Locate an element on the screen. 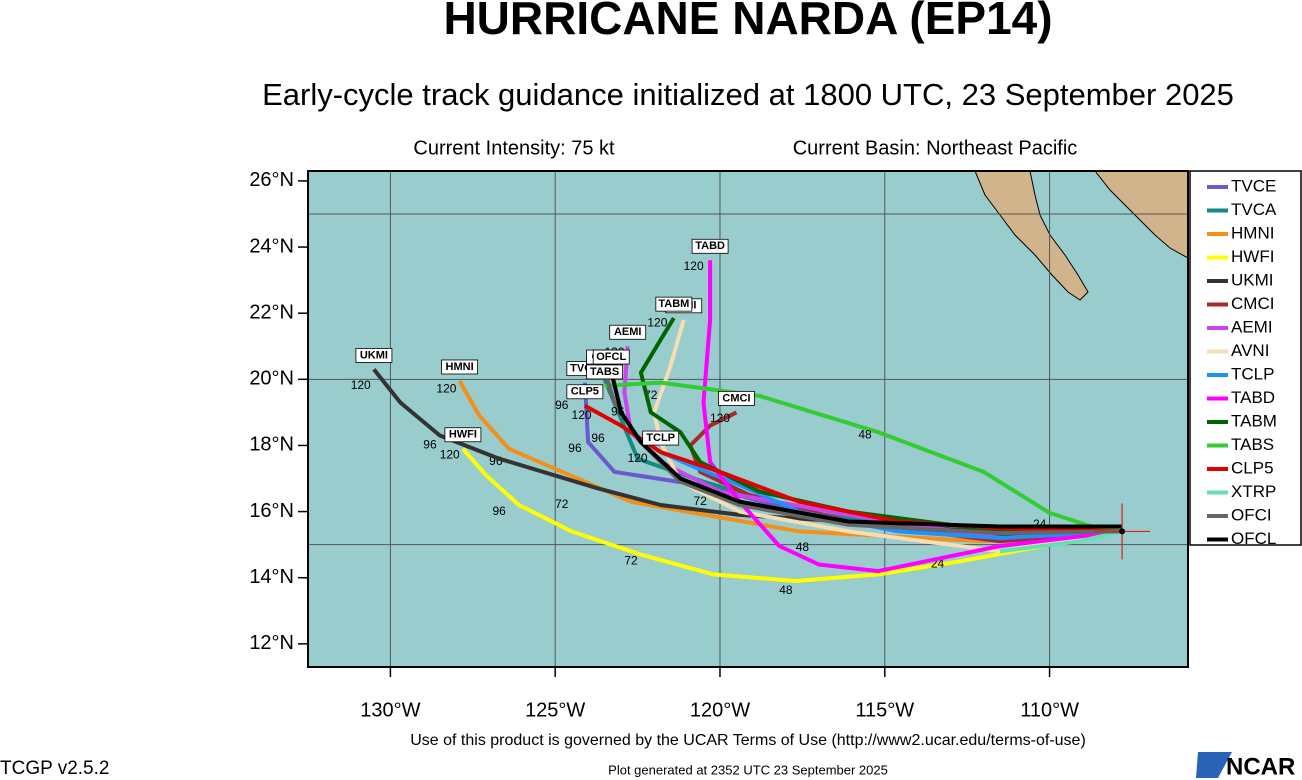 This screenshot has height=780, width=1302. track-end-label: TABD is located at coordinates (710, 246).